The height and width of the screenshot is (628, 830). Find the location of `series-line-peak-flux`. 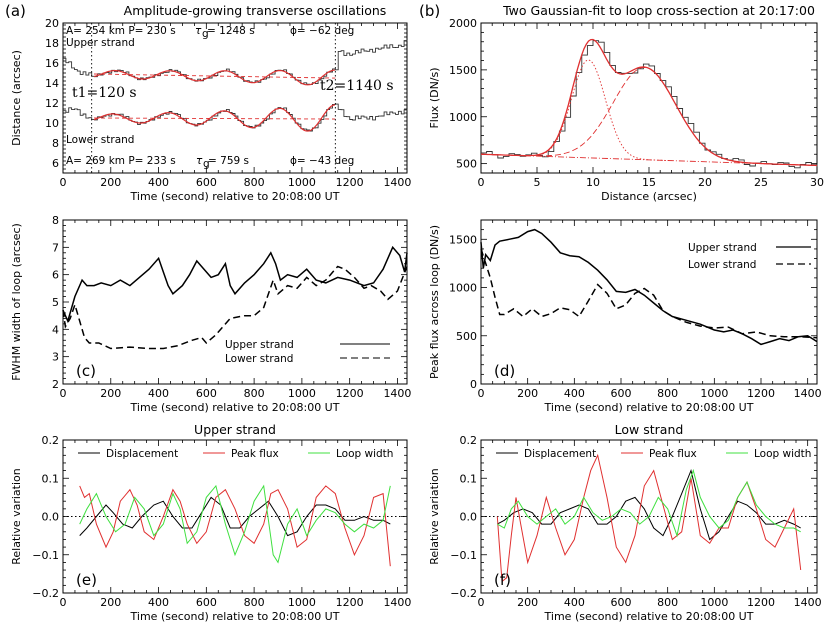

series-line-peak-flux is located at coordinates (235, 526).